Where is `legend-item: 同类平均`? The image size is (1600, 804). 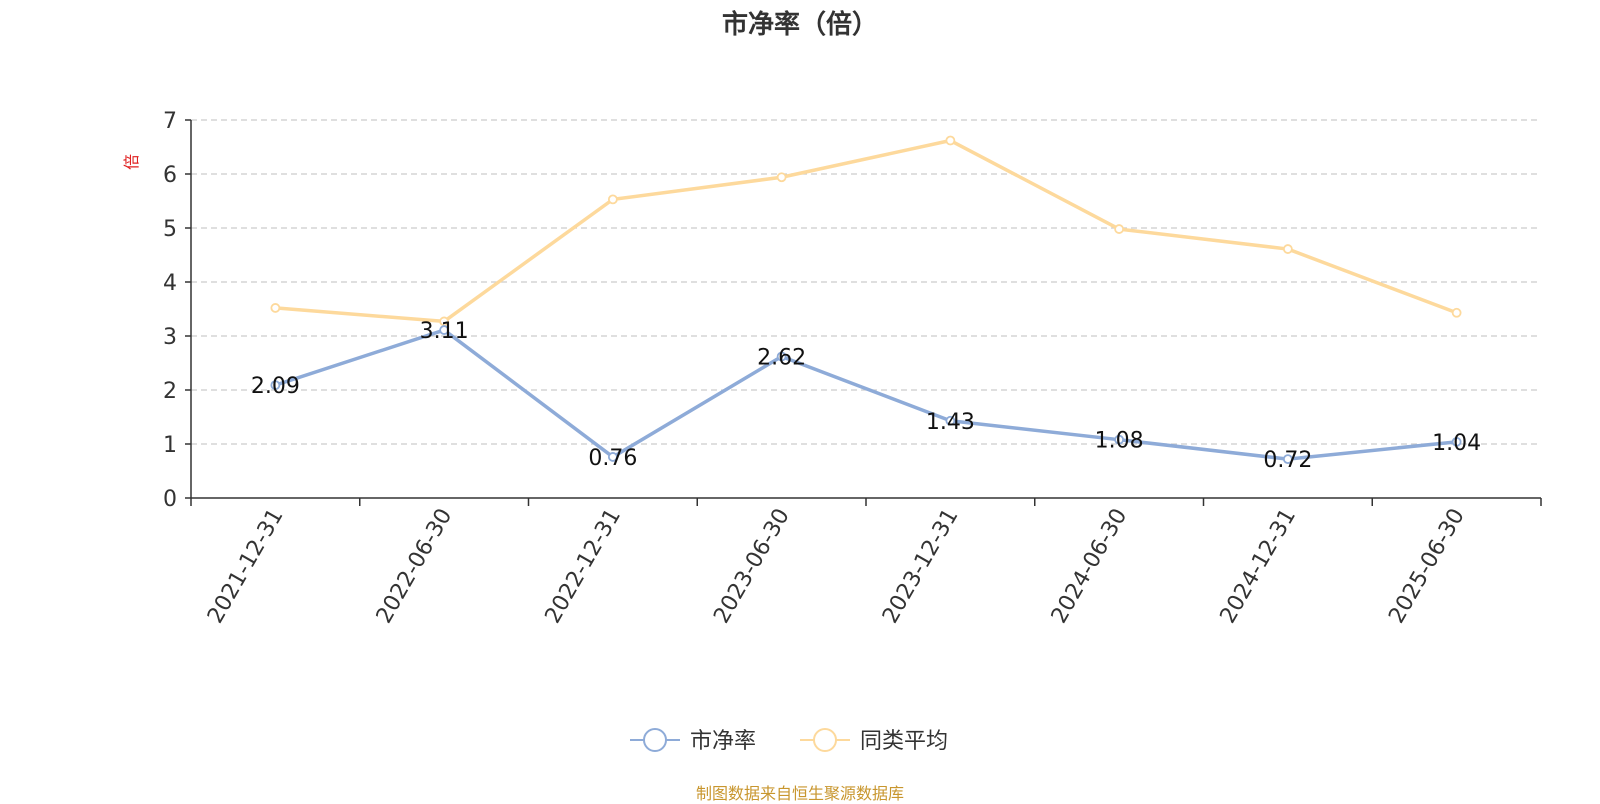 legend-item: 同类平均 is located at coordinates (874, 741).